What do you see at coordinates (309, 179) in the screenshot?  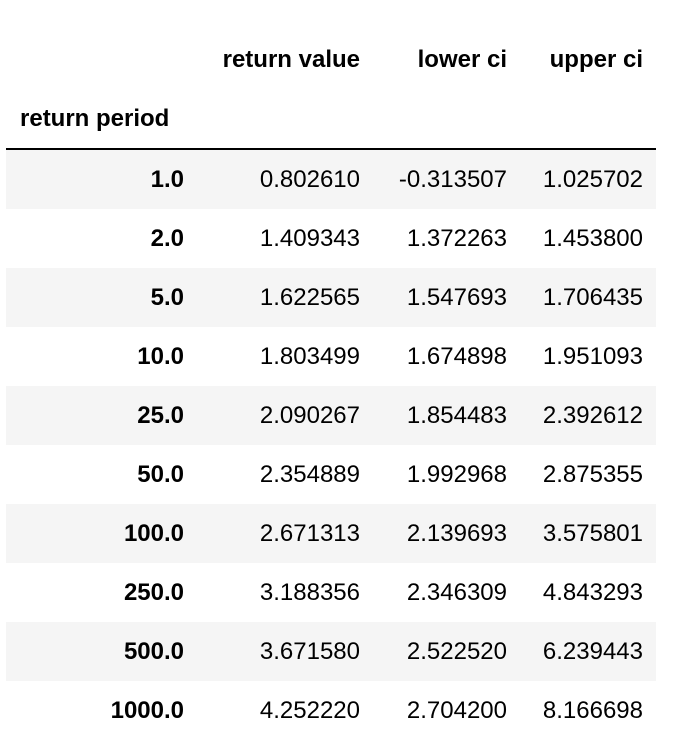 I see `return-value-cell: 0.802610` at bounding box center [309, 179].